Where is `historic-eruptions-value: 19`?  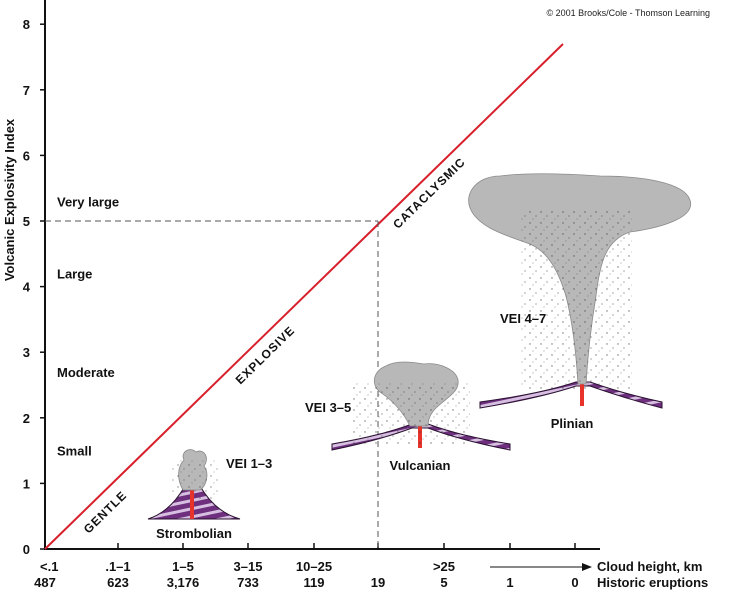 historic-eruptions-value: 19 is located at coordinates (378, 582).